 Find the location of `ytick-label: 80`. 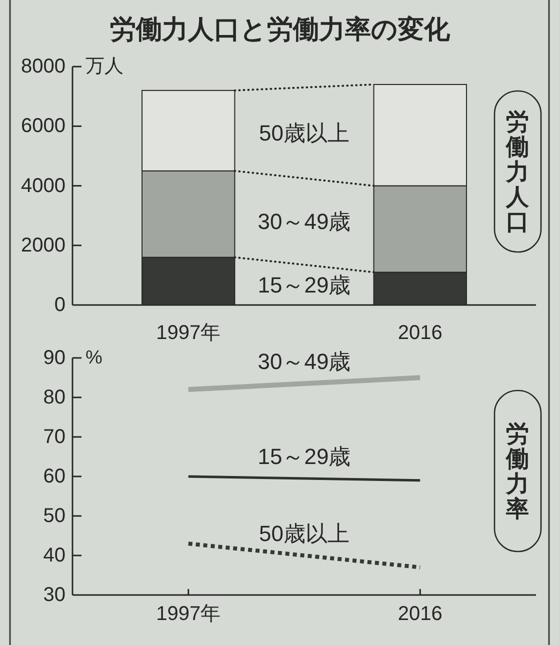

ytick-label: 80 is located at coordinates (54, 397).